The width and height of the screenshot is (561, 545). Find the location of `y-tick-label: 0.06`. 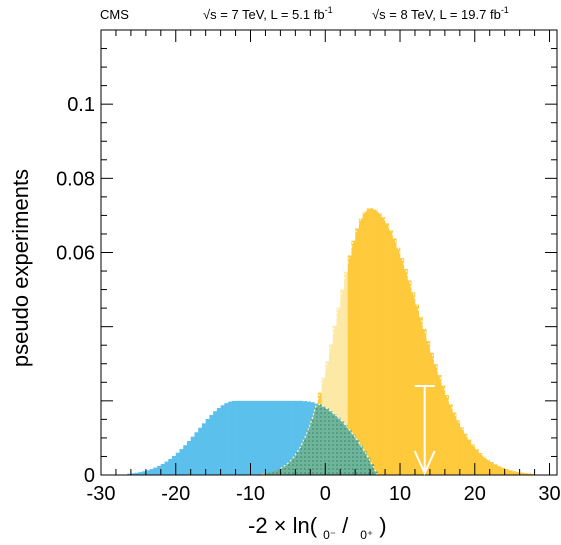

y-tick-label: 0.06 is located at coordinates (75, 254).